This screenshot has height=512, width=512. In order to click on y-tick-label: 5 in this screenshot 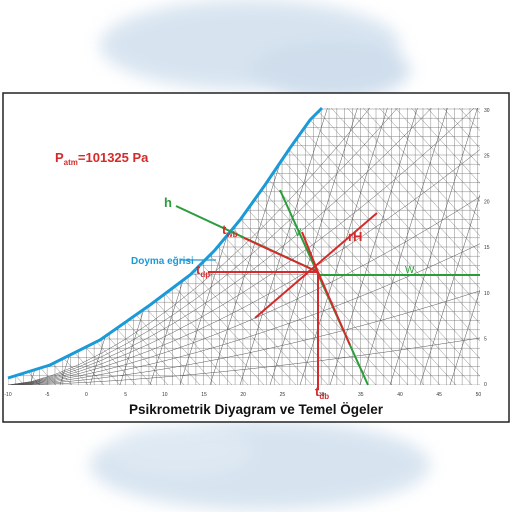, I will do `click(485, 340)`.